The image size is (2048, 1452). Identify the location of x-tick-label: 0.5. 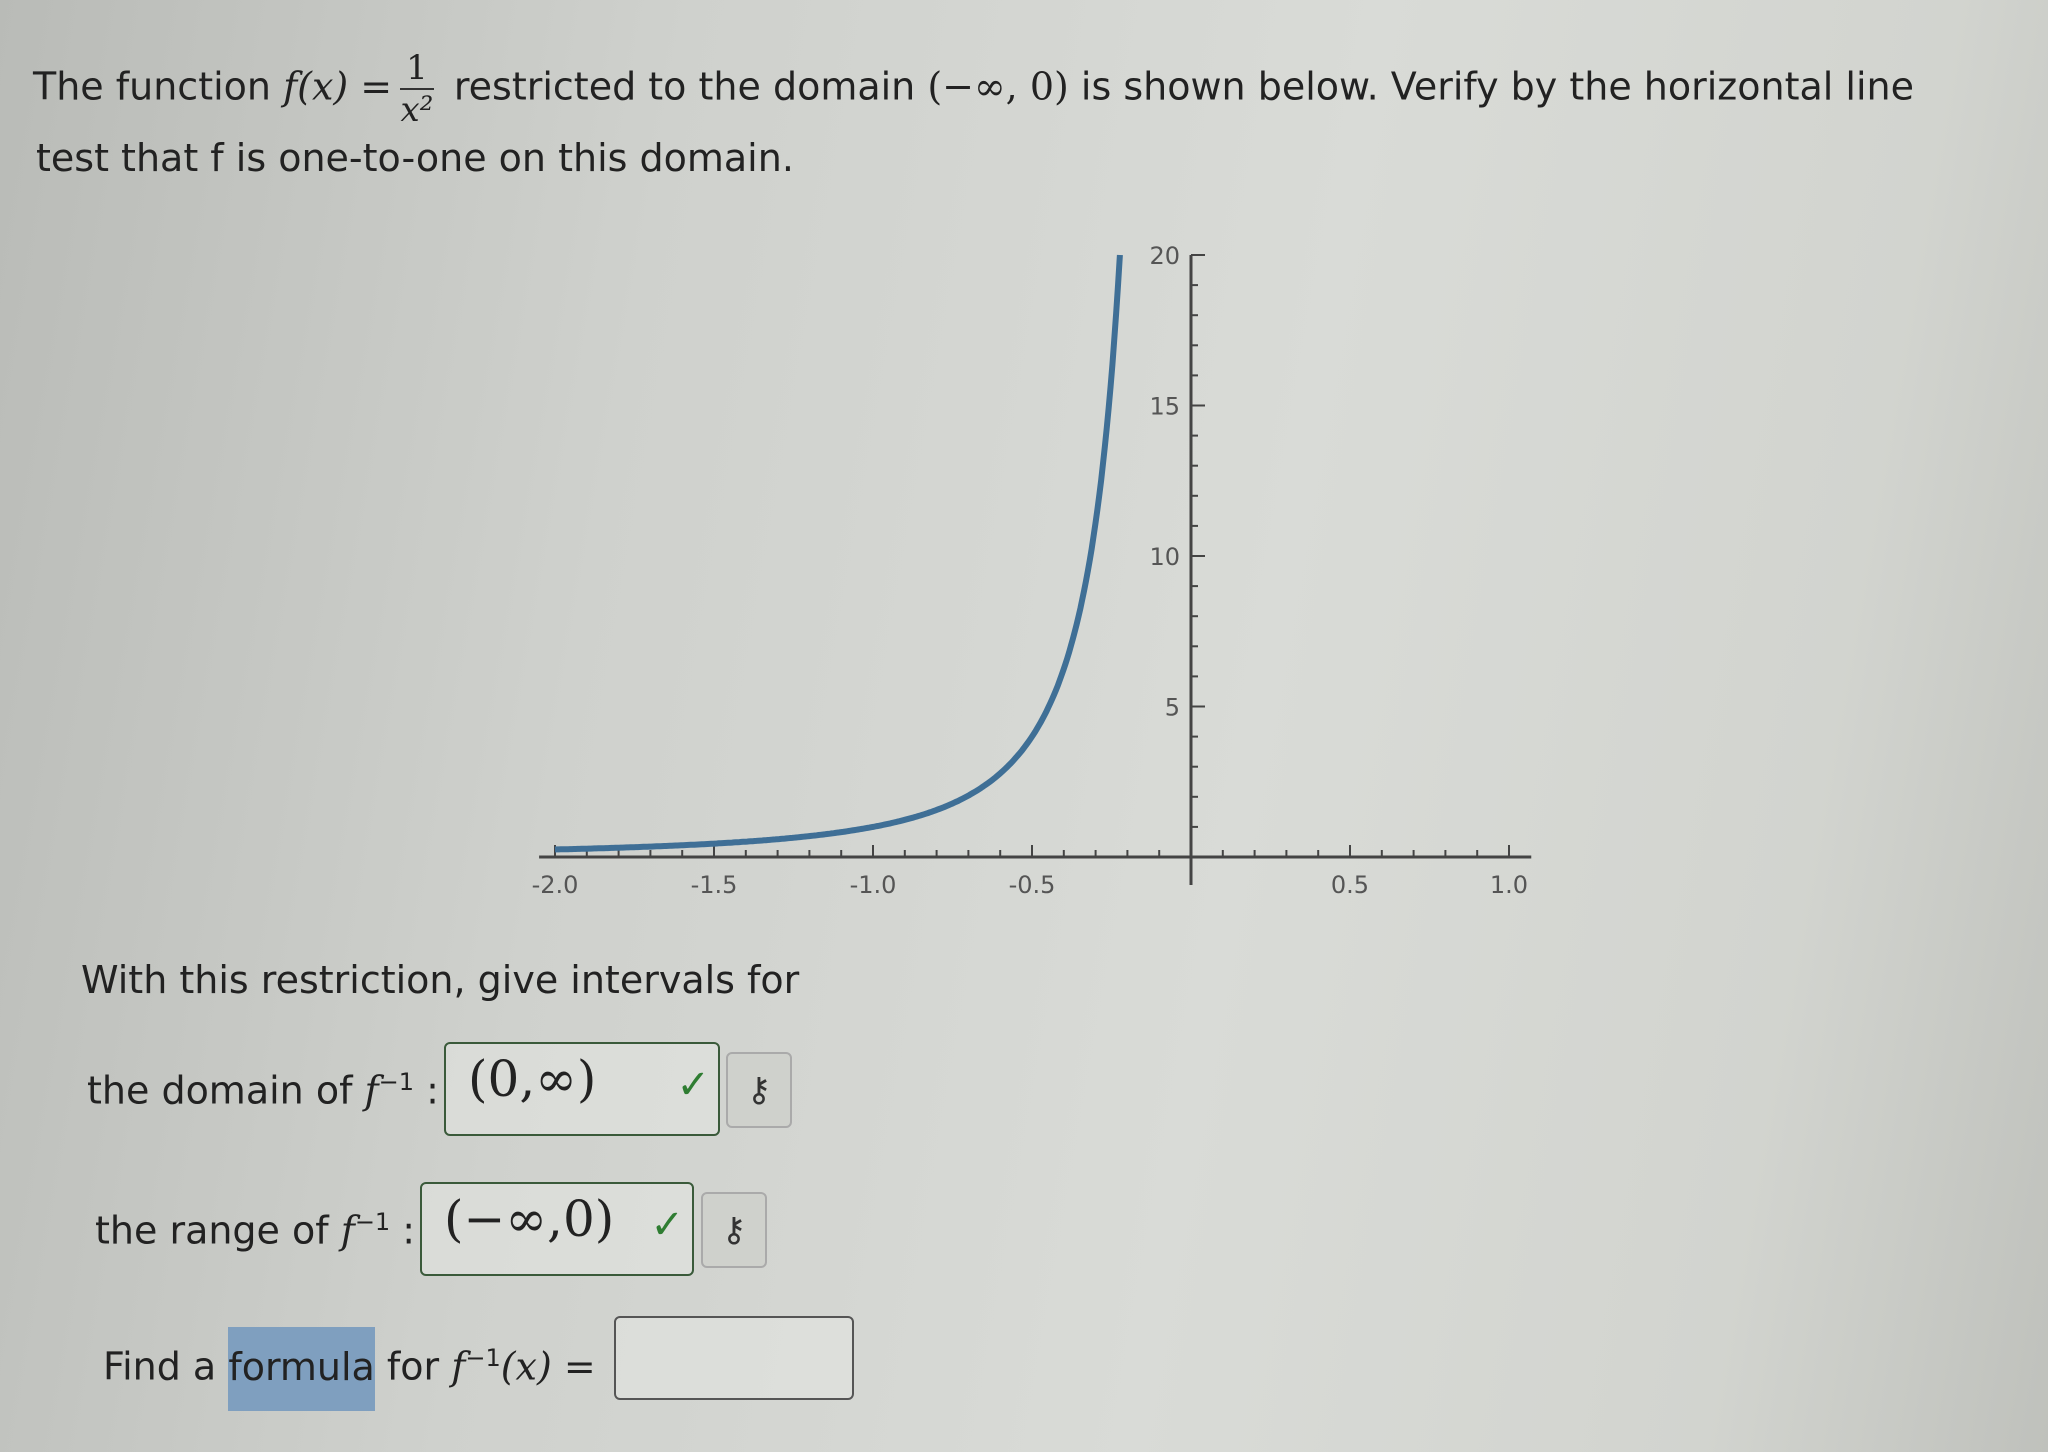
(1350, 885).